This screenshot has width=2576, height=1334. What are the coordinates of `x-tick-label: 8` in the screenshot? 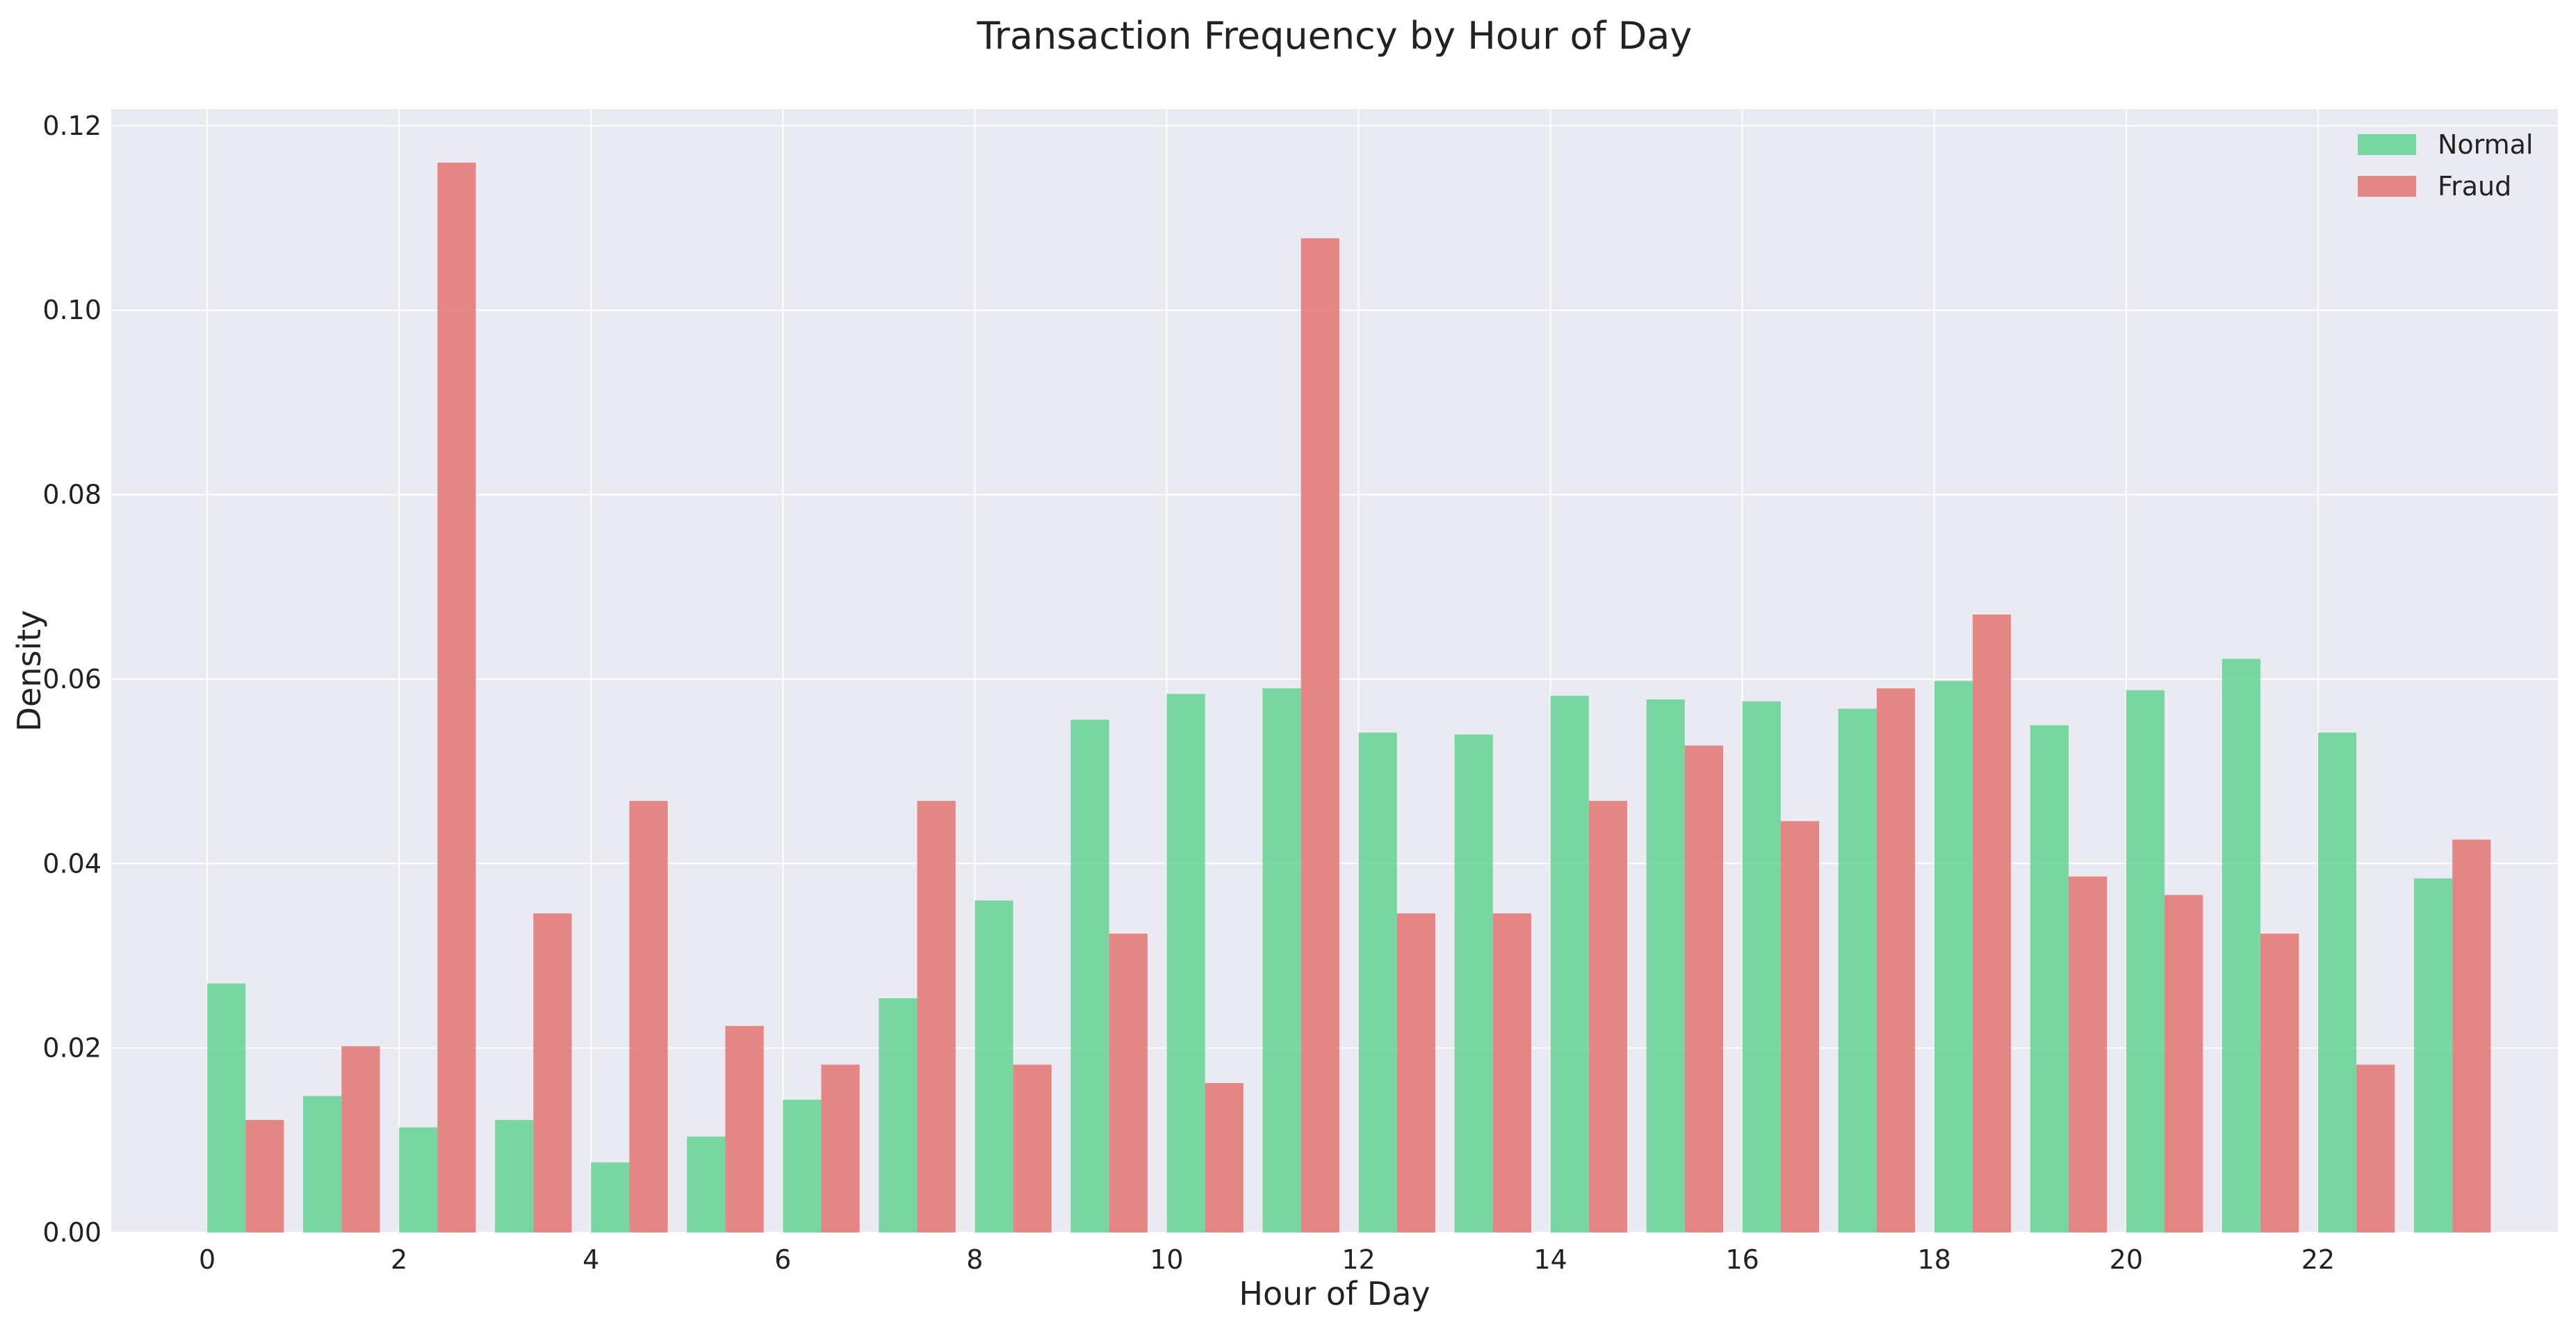 It's located at (974, 1259).